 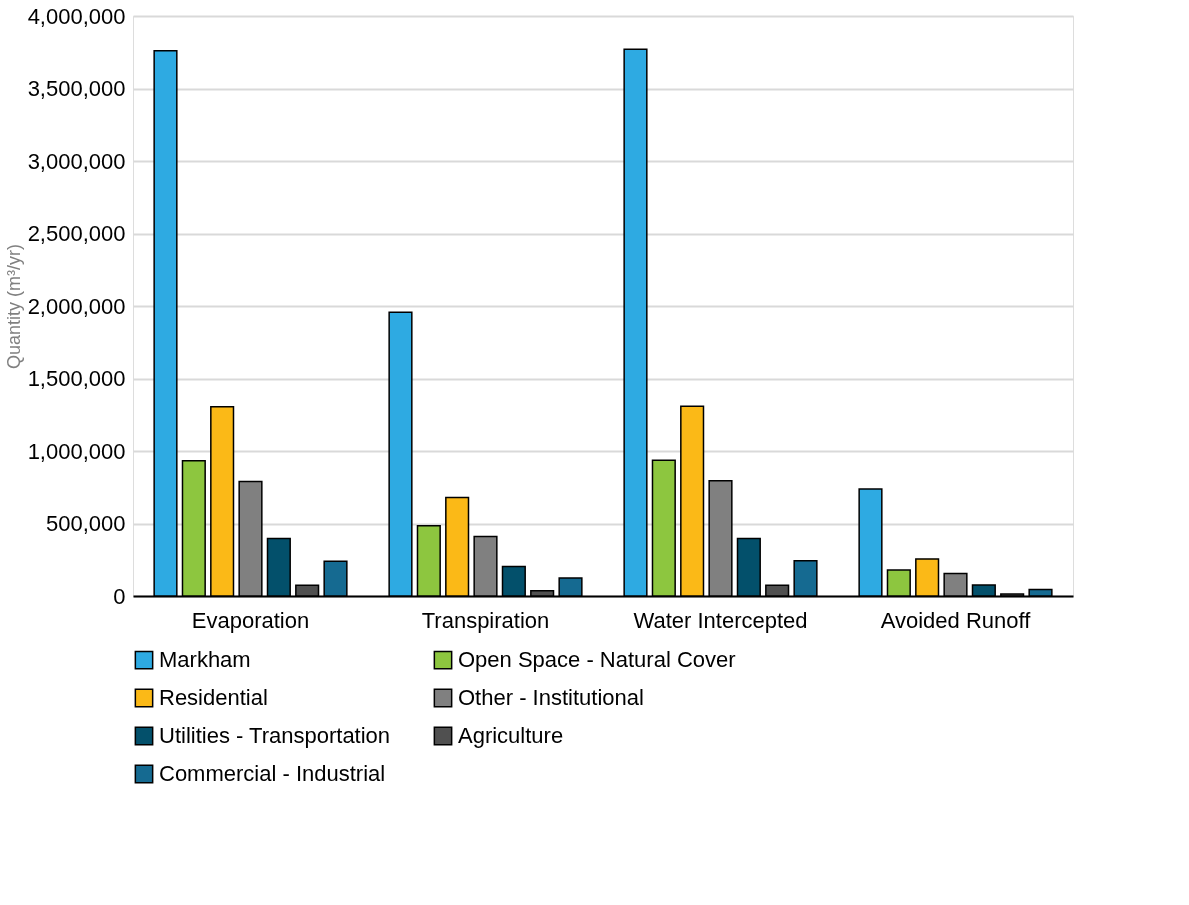 I want to click on y-tick-label: 3,000,000, so click(x=76, y=161).